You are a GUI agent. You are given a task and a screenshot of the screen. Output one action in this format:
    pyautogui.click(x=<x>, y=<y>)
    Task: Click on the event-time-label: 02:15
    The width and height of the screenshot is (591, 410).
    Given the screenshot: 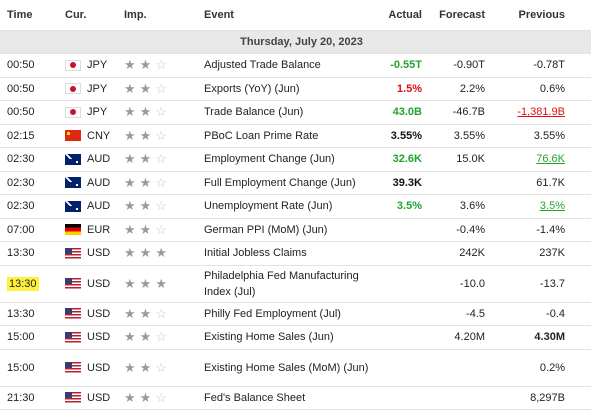 What is the action you would take?
    pyautogui.click(x=21, y=135)
    